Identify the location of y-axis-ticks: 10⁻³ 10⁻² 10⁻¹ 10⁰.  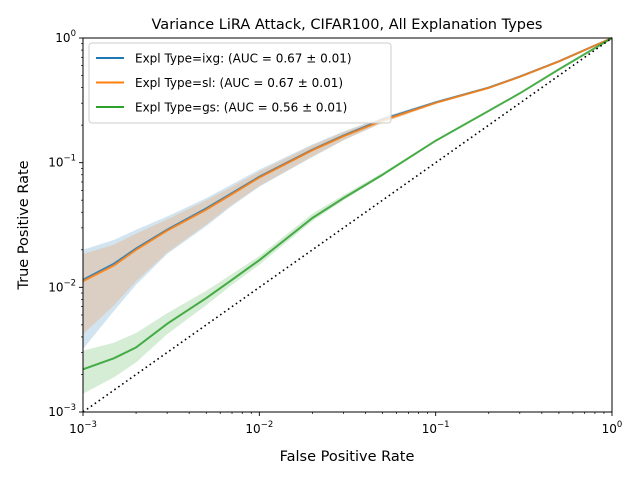
(65, 224).